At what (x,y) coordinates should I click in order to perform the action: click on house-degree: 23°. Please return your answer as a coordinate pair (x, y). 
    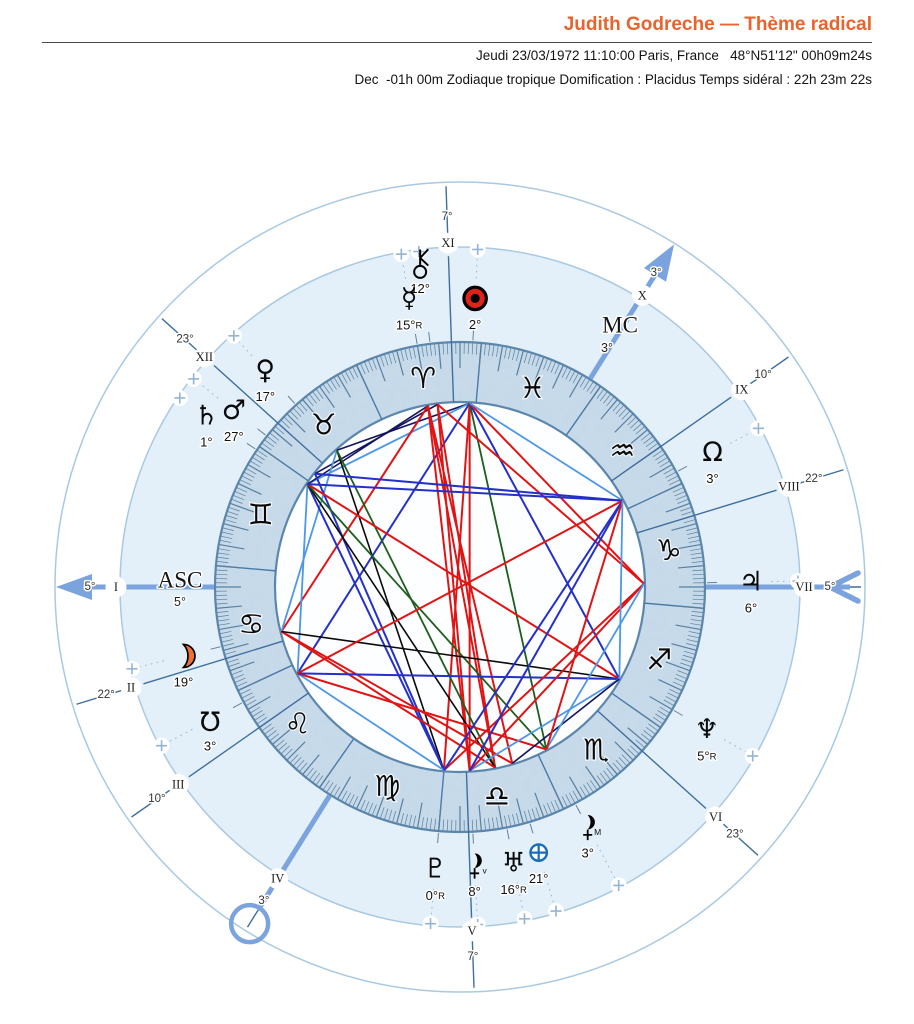
    Looking at the image, I should click on (184, 339).